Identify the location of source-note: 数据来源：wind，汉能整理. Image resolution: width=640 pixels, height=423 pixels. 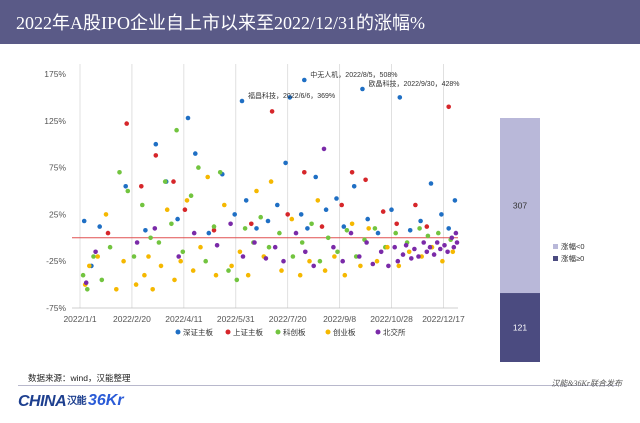
(79, 378).